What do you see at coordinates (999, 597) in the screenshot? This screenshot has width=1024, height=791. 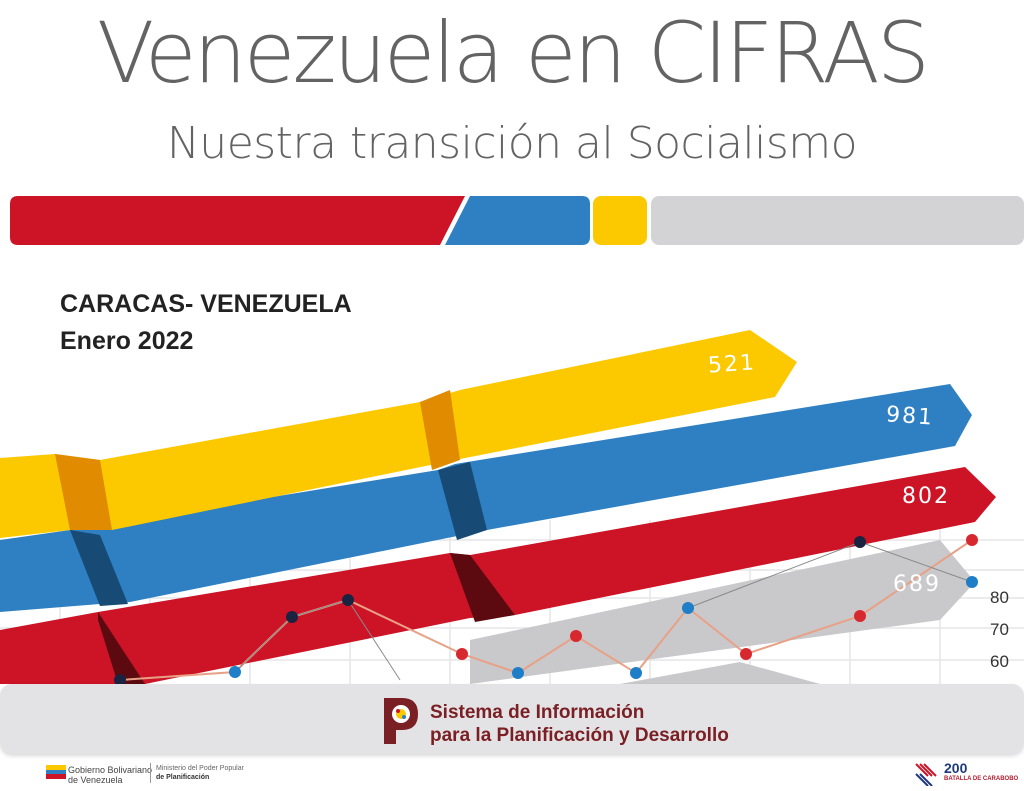 I see `axis-tick-80: 80` at bounding box center [999, 597].